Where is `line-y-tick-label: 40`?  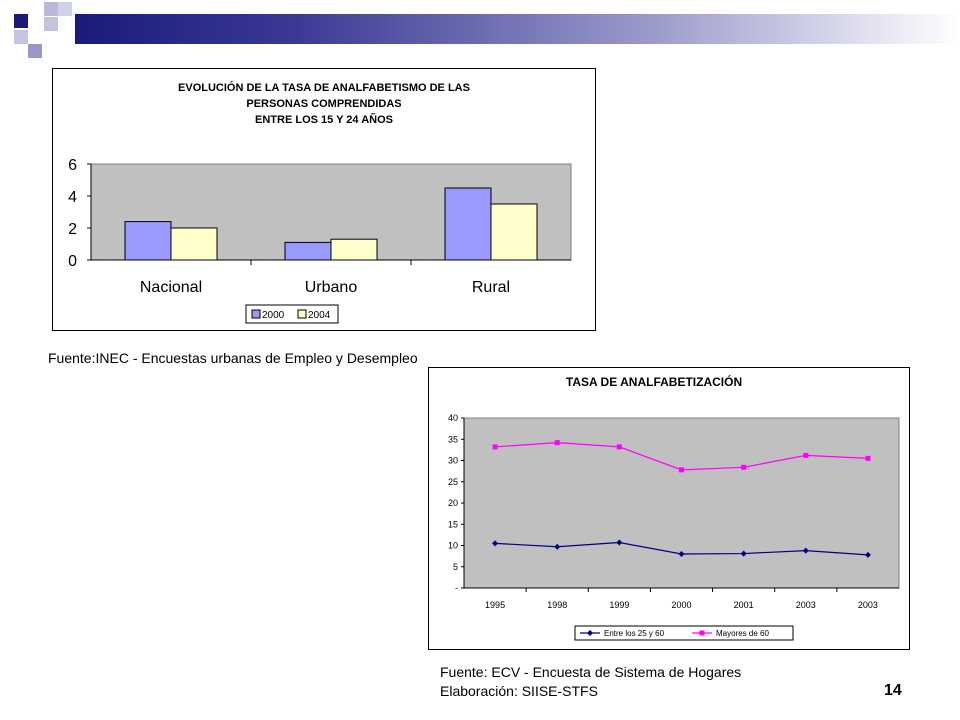
line-y-tick-label: 40 is located at coordinates (453, 418).